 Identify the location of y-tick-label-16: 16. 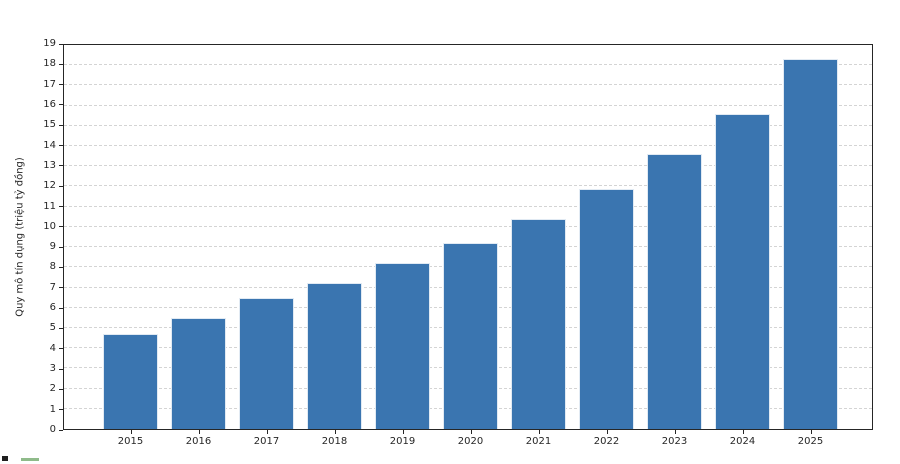
(49, 104).